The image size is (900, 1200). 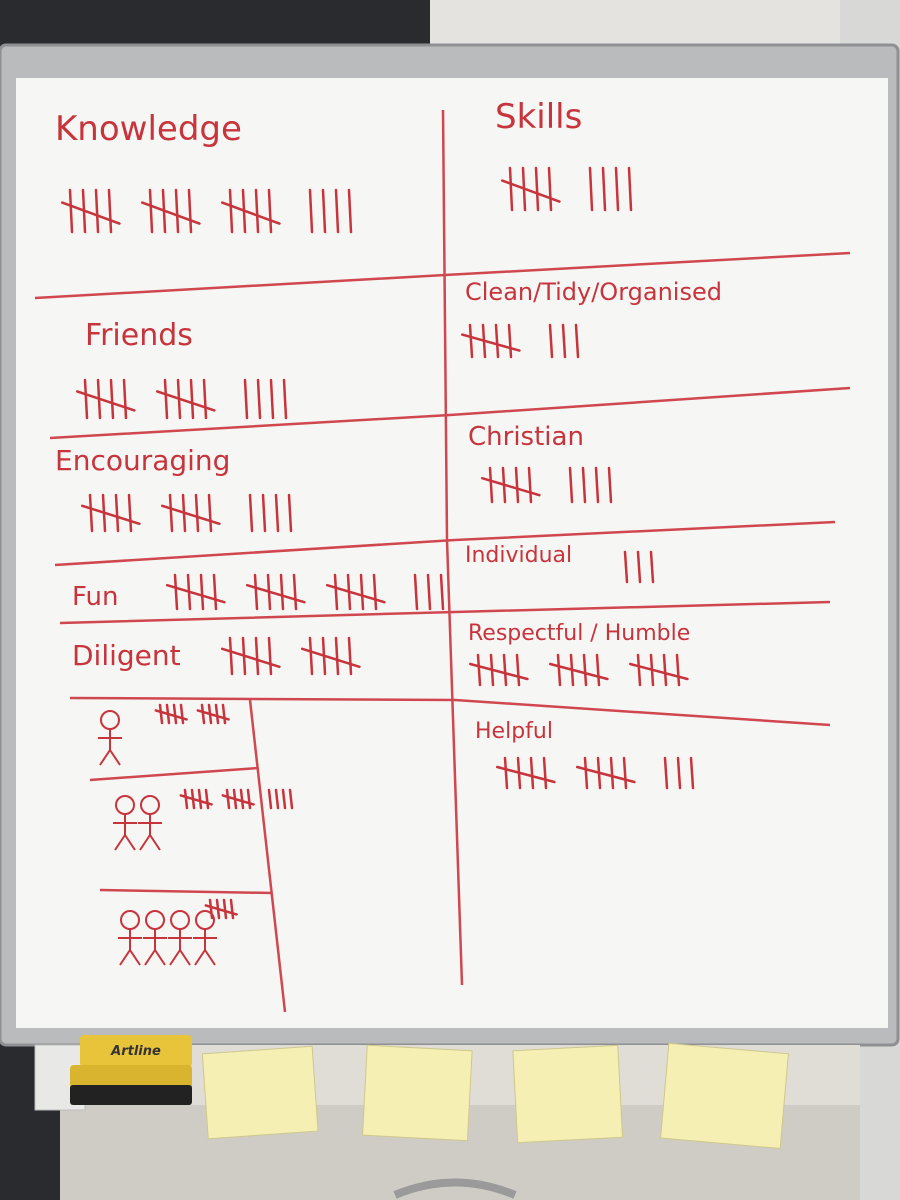 I want to click on cell-label: Clean/Tidy/Organised, so click(x=593, y=292).